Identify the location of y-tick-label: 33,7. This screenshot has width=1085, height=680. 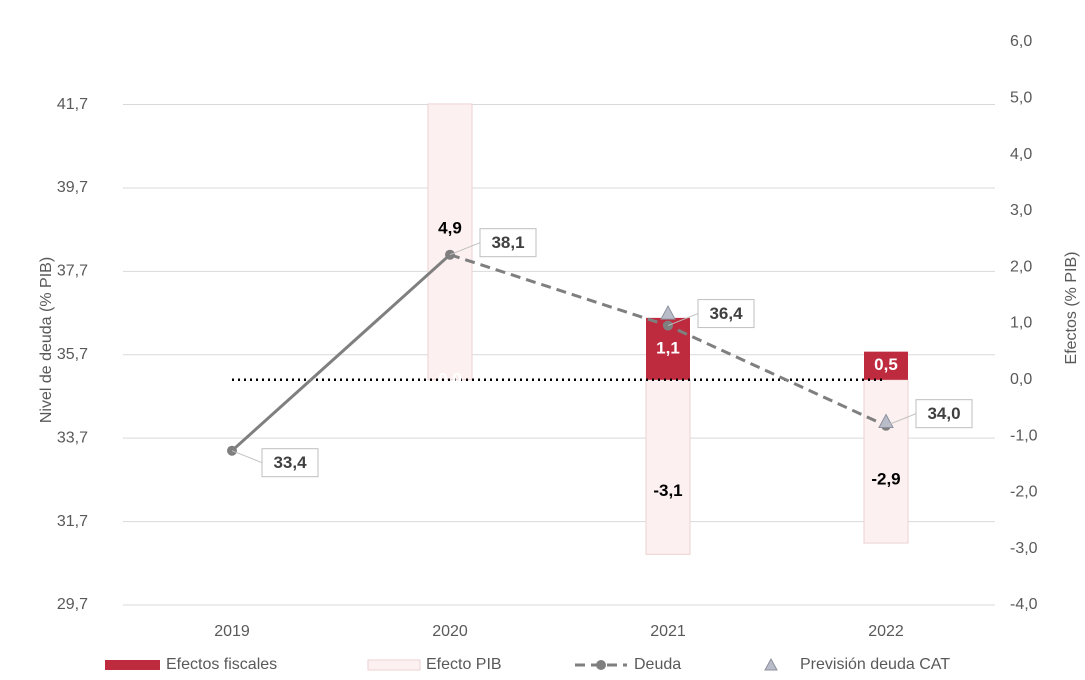
(72, 437).